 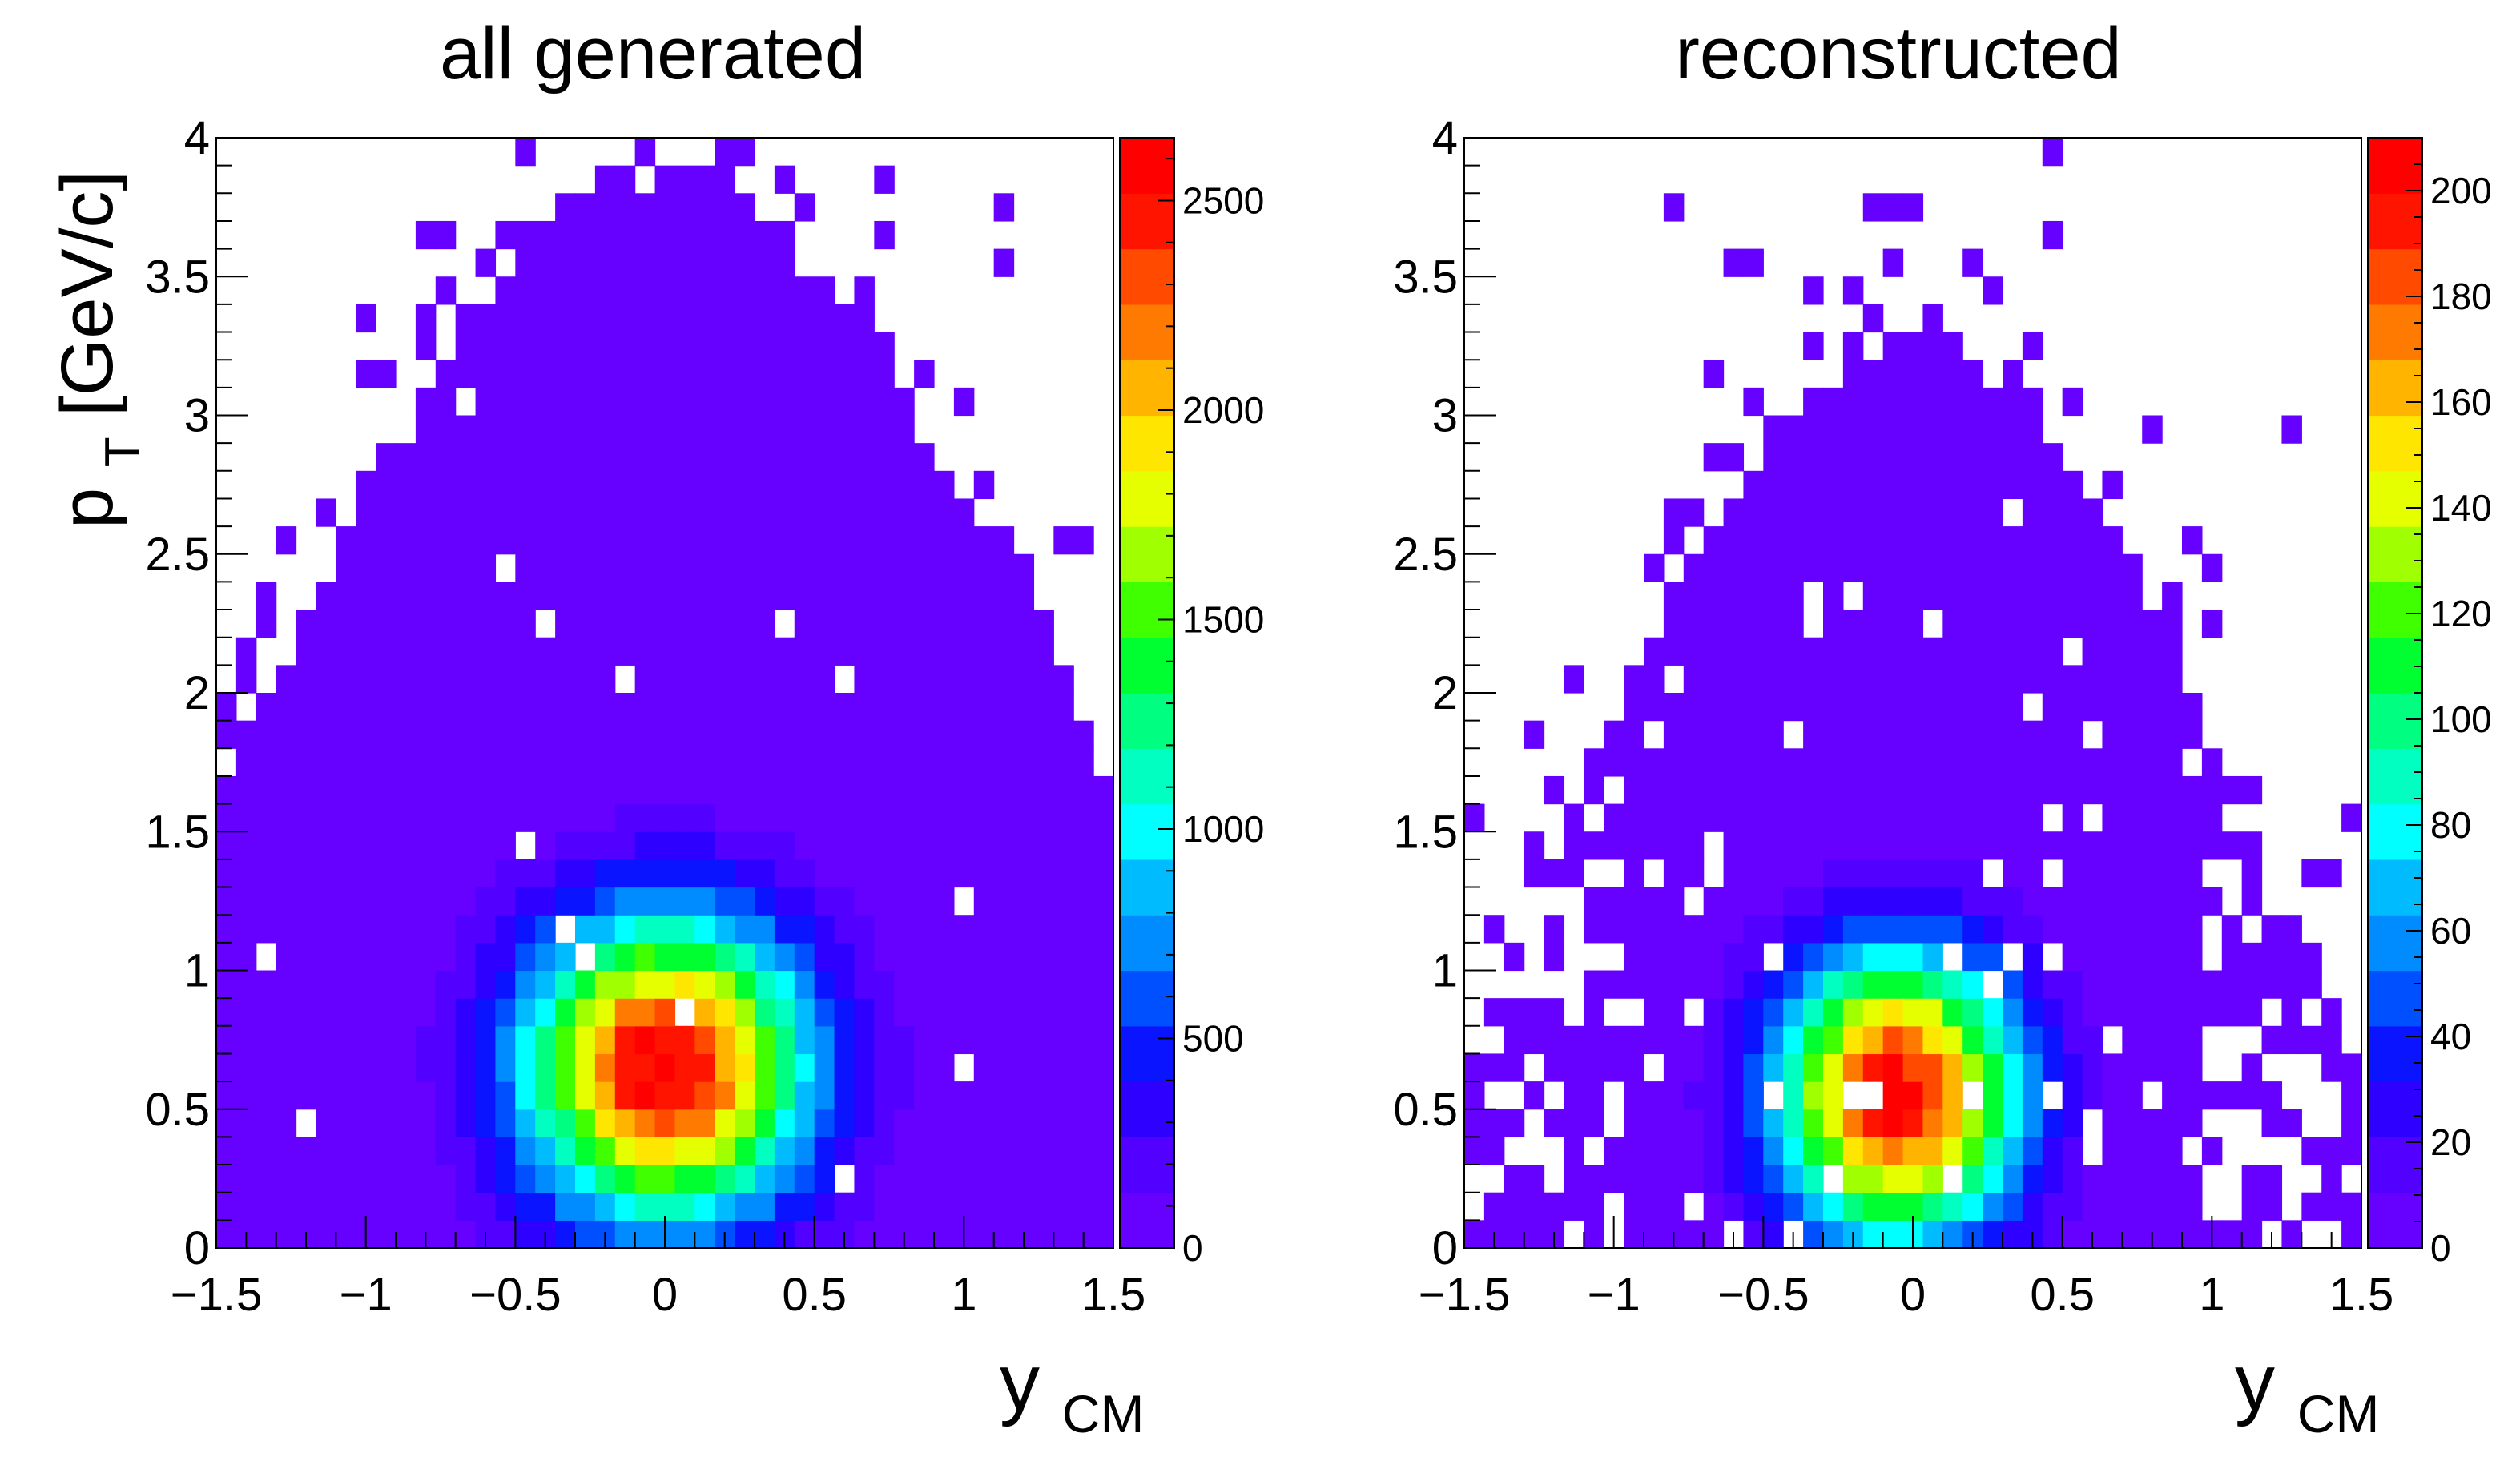 I want to click on y-axis-label: p T [GeV/c], so click(x=100, y=350).